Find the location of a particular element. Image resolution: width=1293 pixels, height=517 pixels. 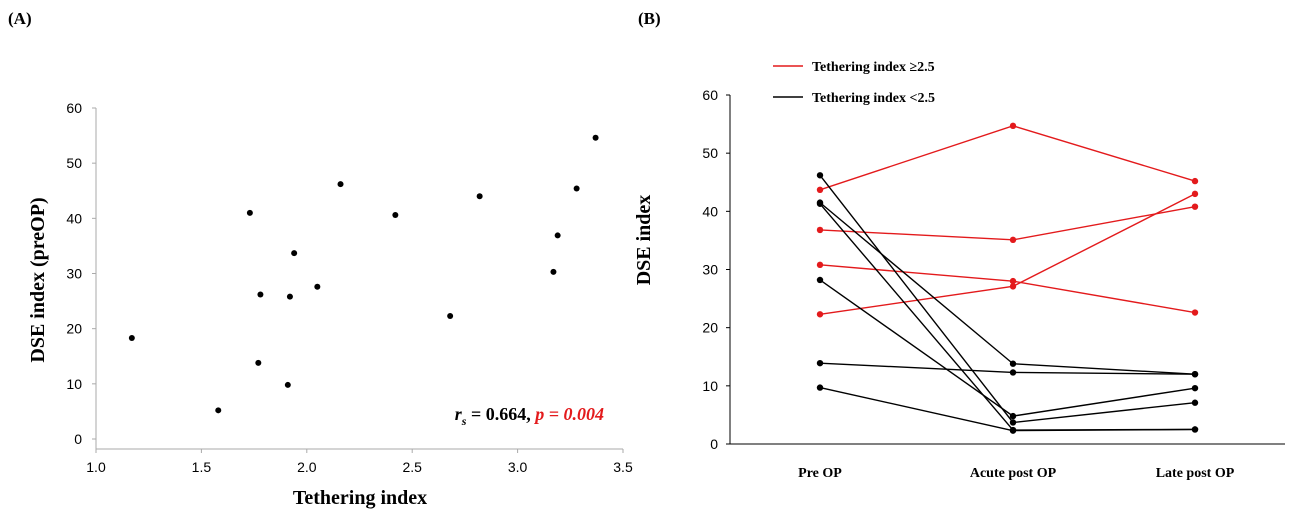

x-tick-label: 3.0 is located at coordinates (518, 467).